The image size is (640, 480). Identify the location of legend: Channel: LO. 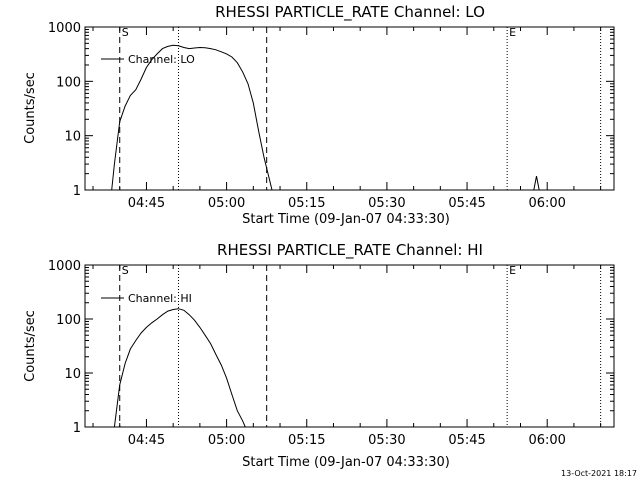
(148, 59).